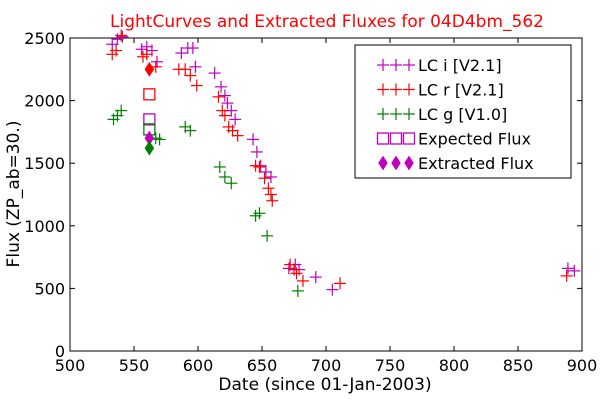 Image resolution: width=600 pixels, height=400 pixels. Describe the element at coordinates (324, 385) in the screenshot. I see `x-axis-label: Date (since 01-Jan-2003)` at that location.